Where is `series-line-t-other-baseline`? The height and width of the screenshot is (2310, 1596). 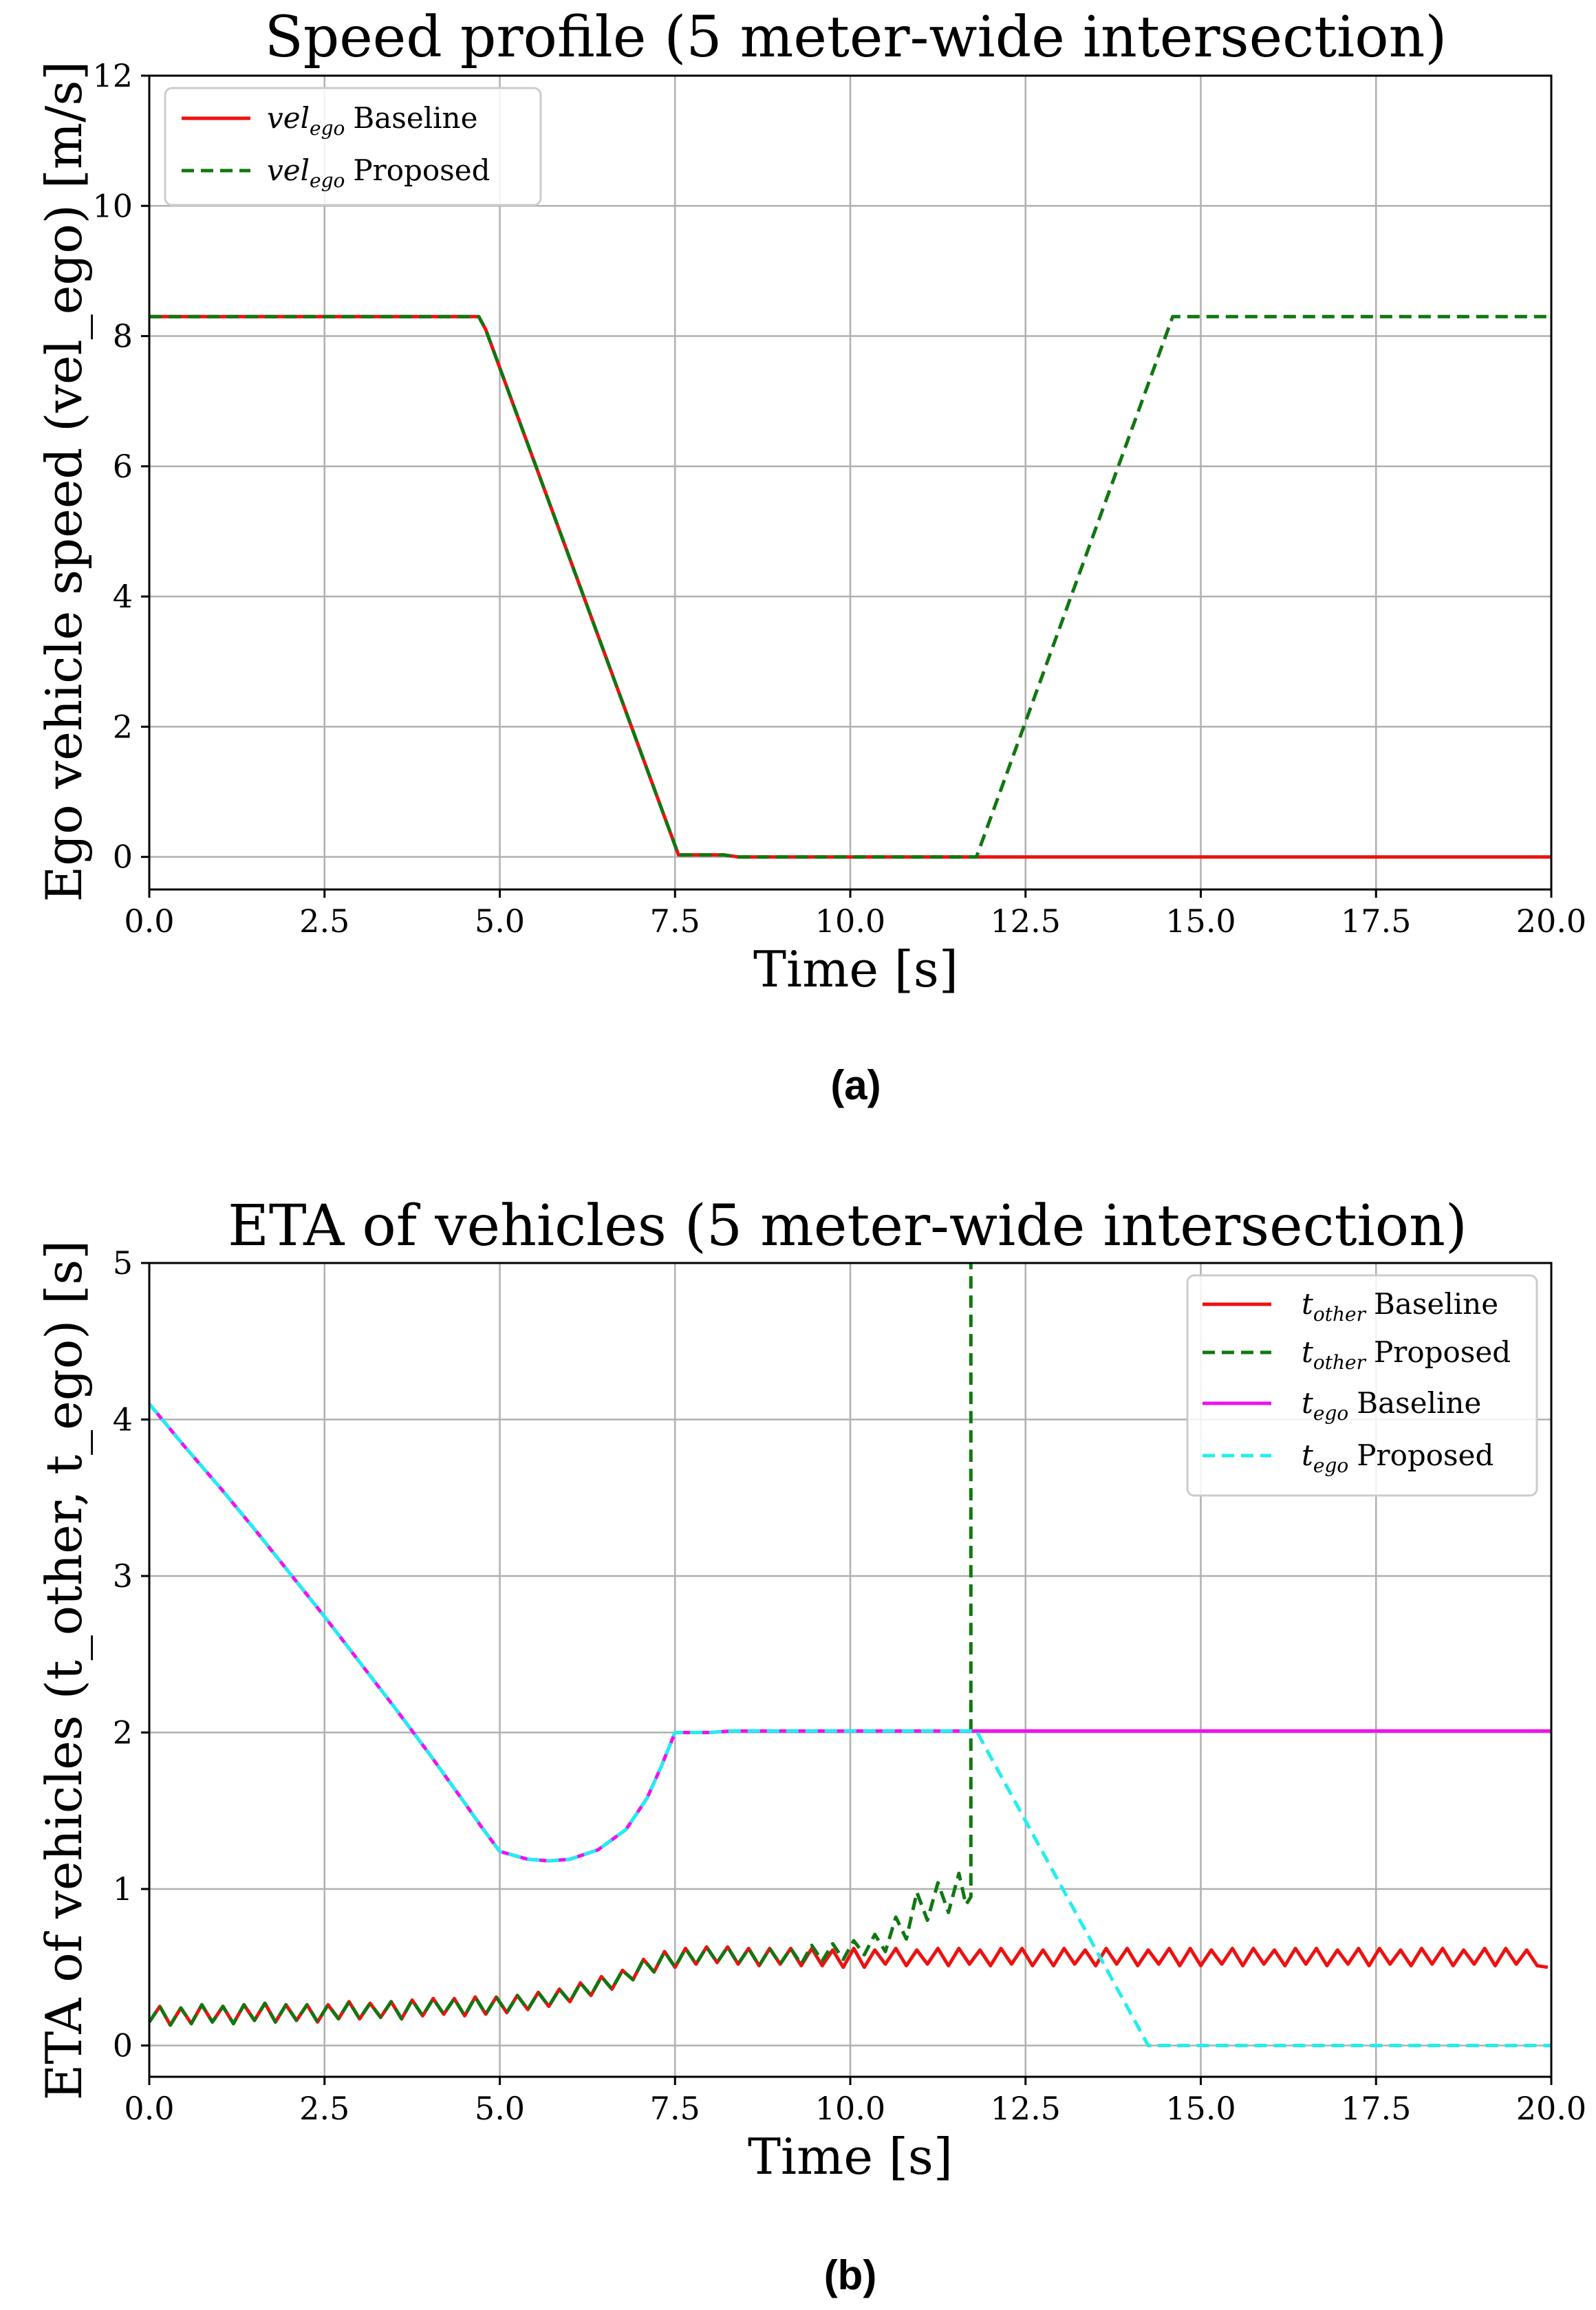
series-line-t-other-baseline is located at coordinates (848, 1986).